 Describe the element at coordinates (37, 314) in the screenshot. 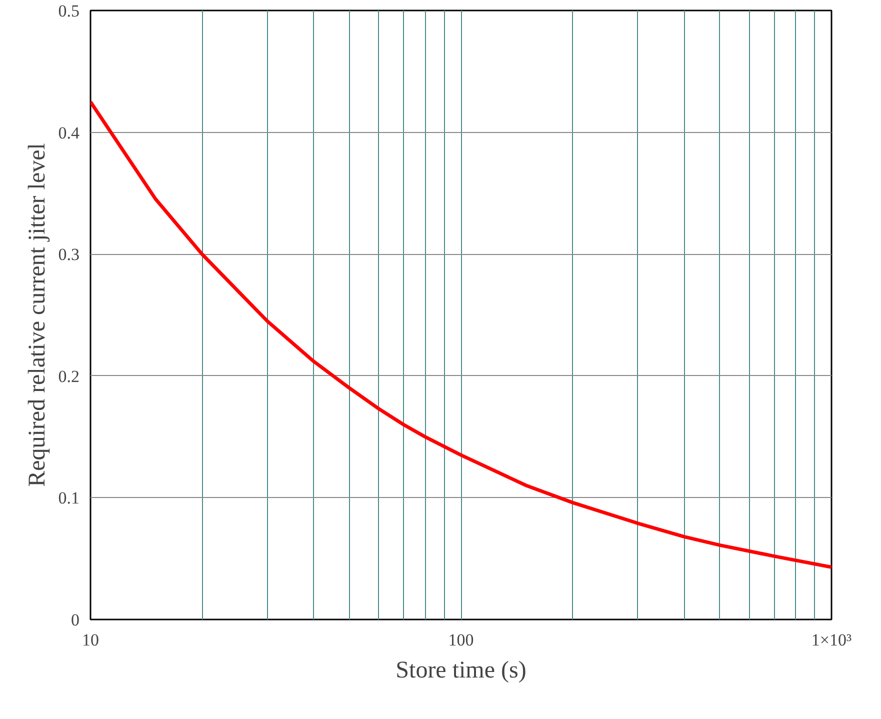

I see `y-axis-title: Required relative current jitter level` at that location.